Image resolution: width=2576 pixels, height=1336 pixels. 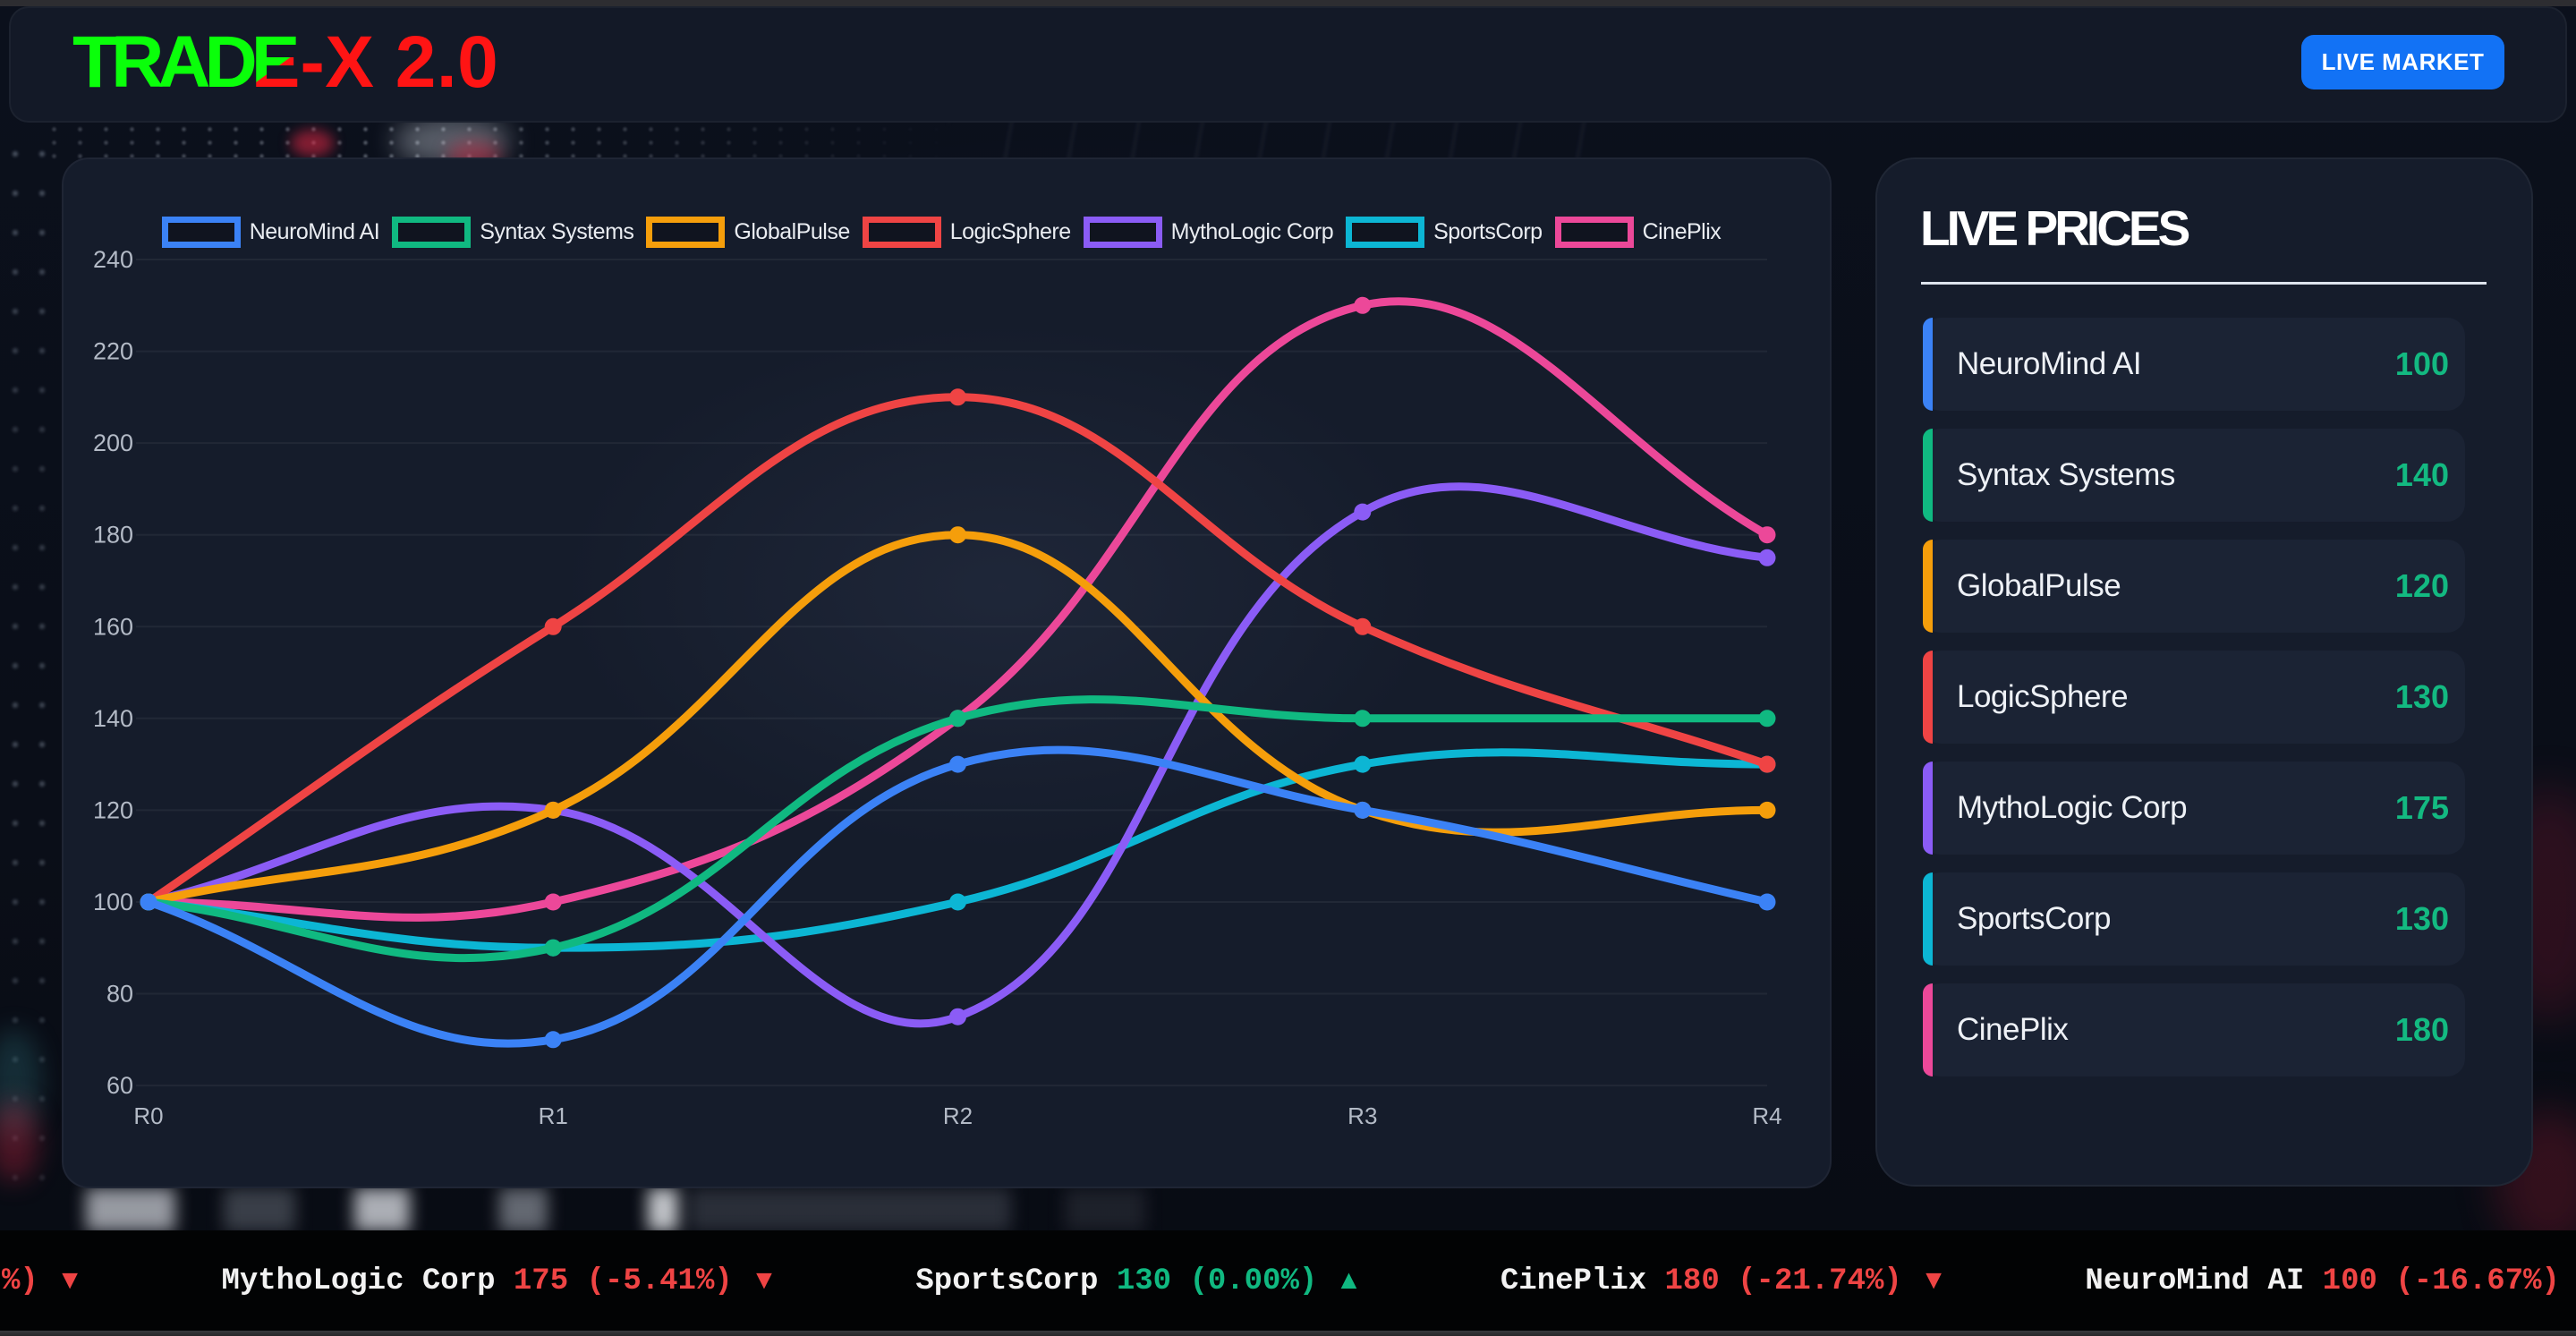 What do you see at coordinates (113, 260) in the screenshot?
I see `svg-text: 240` at bounding box center [113, 260].